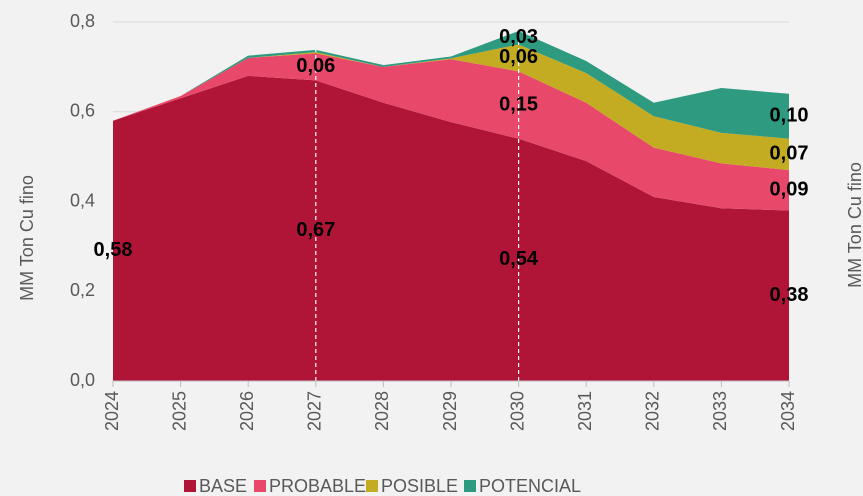 This screenshot has height=496, width=863. Describe the element at coordinates (112, 411) in the screenshot. I see `x-tick-label: 2024` at that location.